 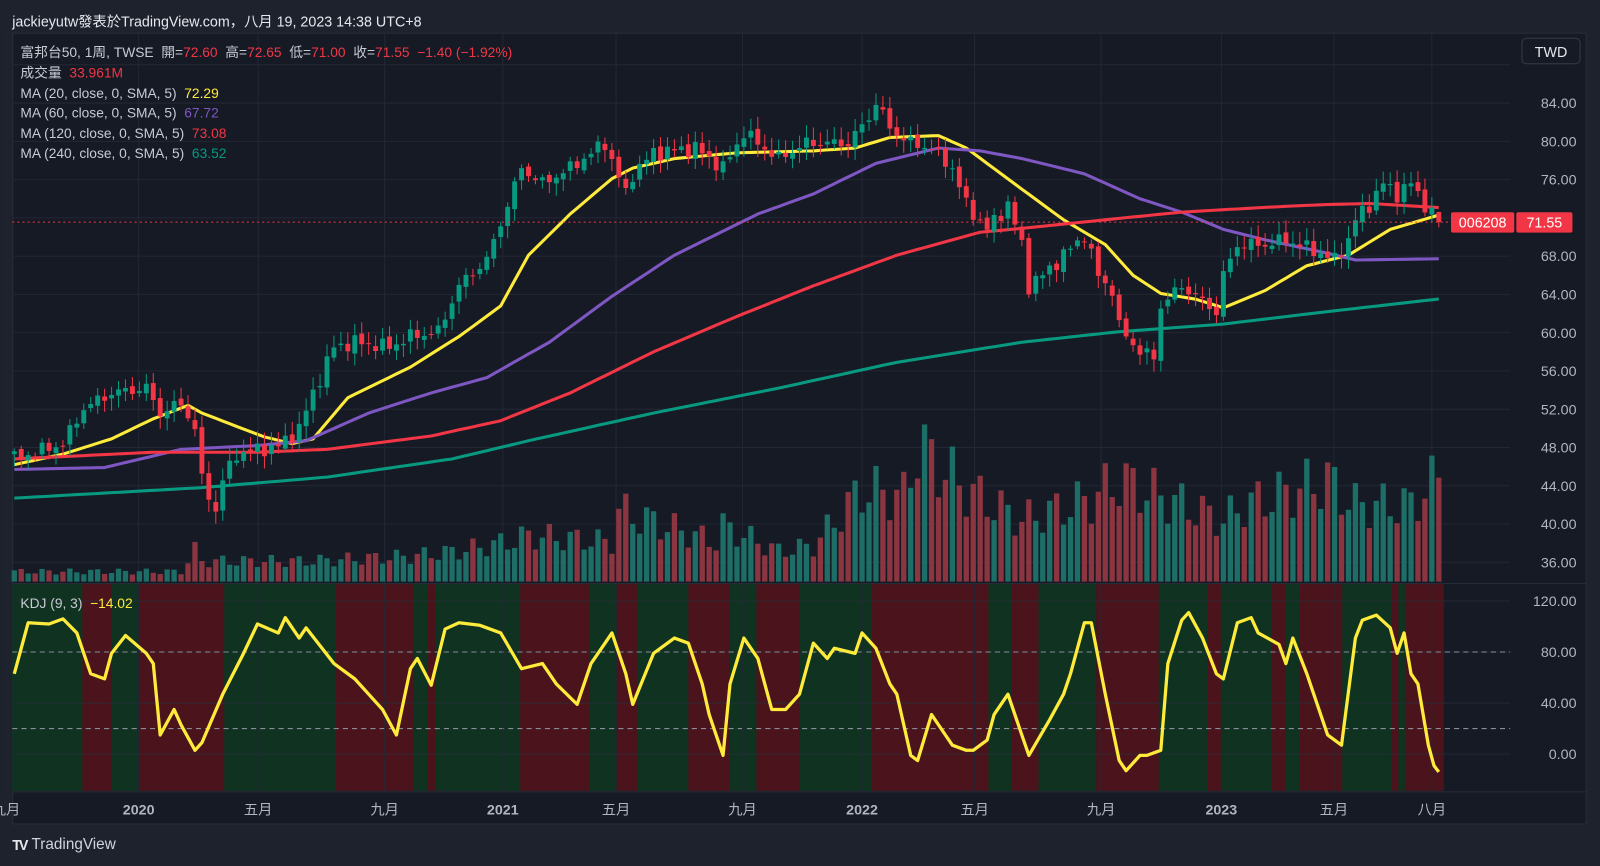 What do you see at coordinates (64, 844) in the screenshot?
I see `footer-branding: TV TradingView` at bounding box center [64, 844].